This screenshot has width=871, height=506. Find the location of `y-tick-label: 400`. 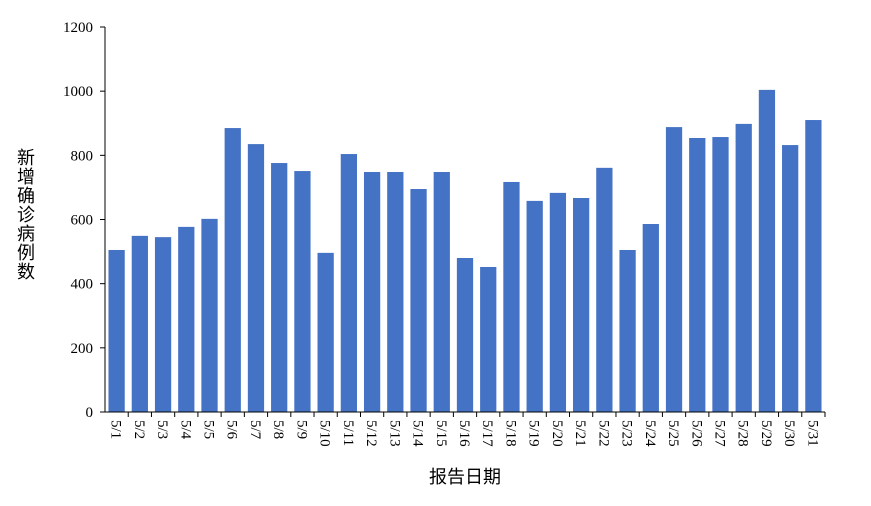

y-tick-label: 400 is located at coordinates (82, 285).